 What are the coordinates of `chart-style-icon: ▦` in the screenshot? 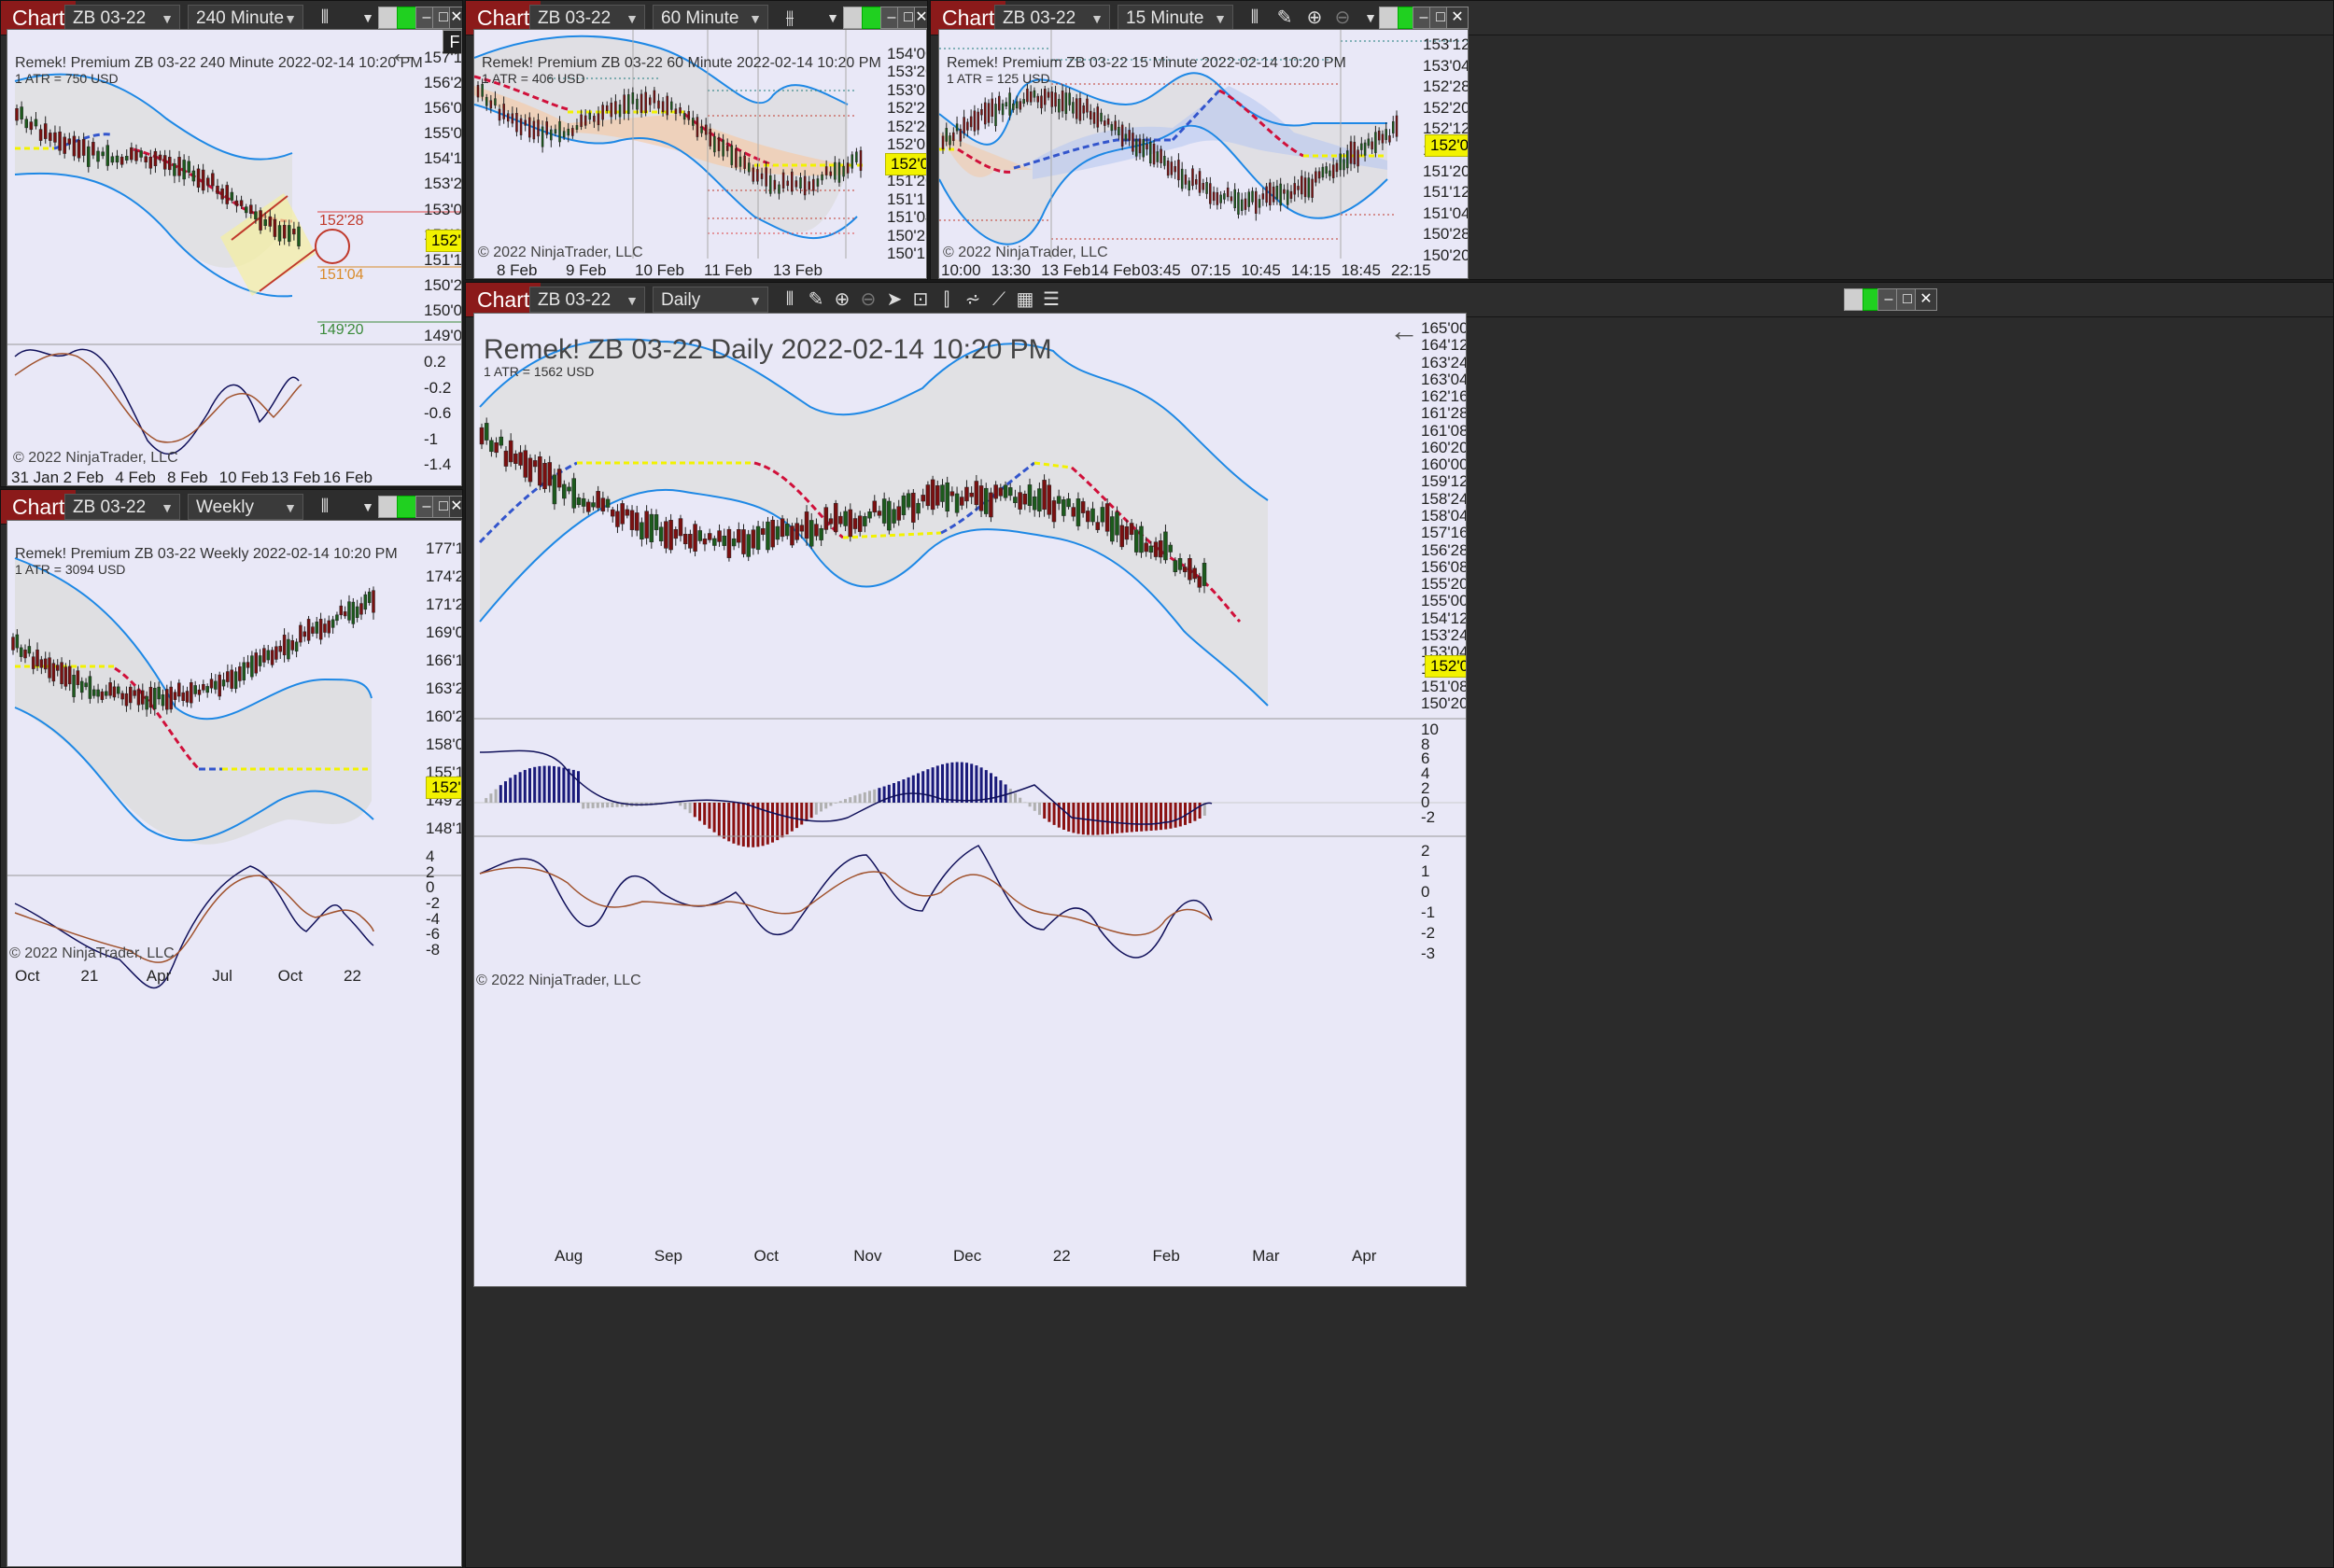 It's located at (1025, 299).